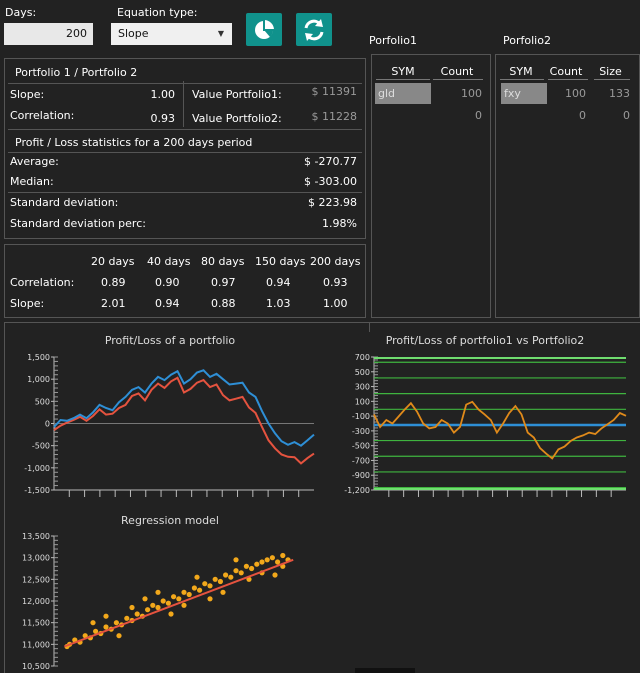 Image resolution: width=640 pixels, height=673 pixels. Describe the element at coordinates (357, 490) in the screenshot. I see `y-tick-label: -1,200` at that location.